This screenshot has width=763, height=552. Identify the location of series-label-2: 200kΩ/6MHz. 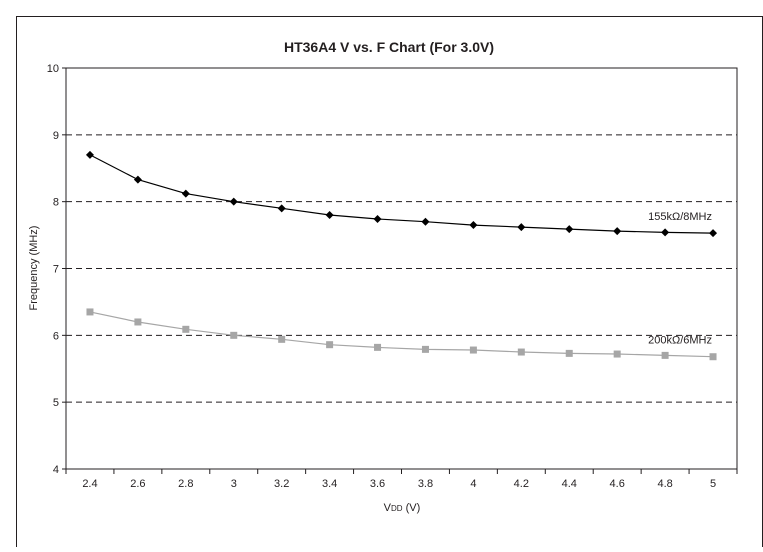
(680, 341).